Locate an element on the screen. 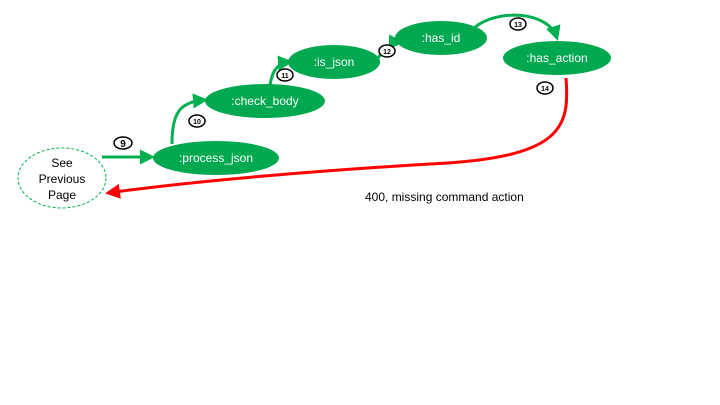  step-badge-14: 14 is located at coordinates (545, 88).